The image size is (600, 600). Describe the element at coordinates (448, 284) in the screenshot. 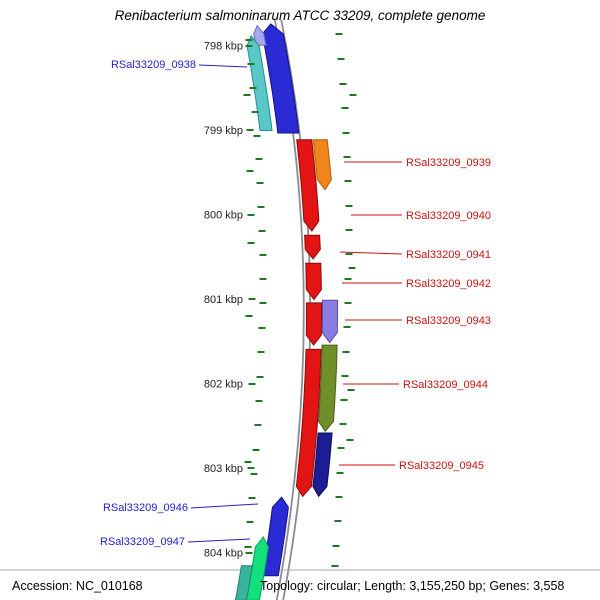

I see `gene-label-RSal33209_0942: RSal33209_0942` at that location.